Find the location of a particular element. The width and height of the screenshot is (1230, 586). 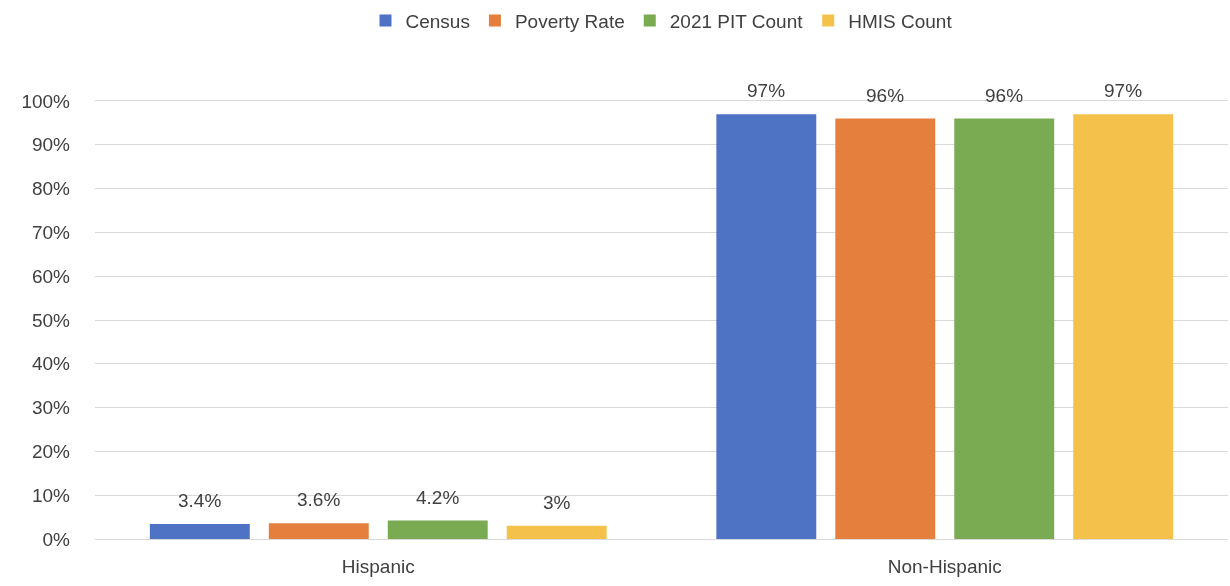

data-label: 3.4% is located at coordinates (200, 500).